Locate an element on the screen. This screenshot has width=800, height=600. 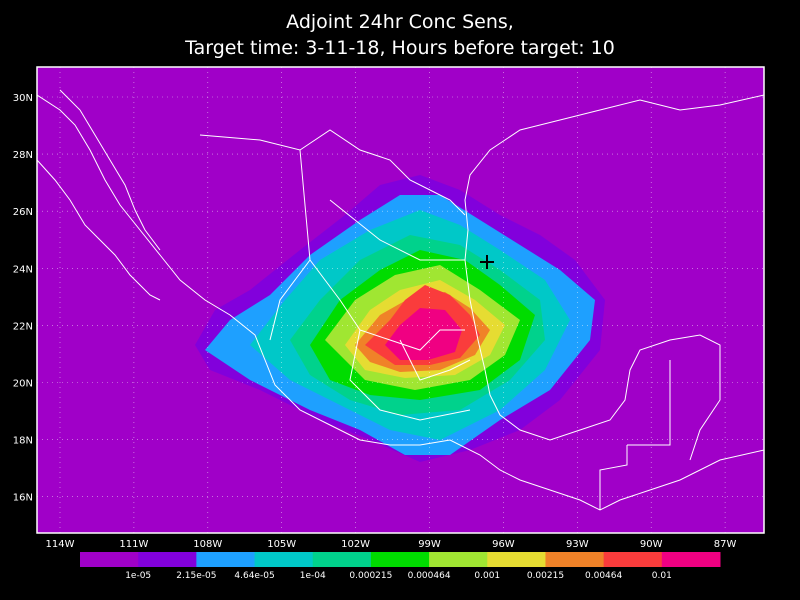
colorbar-label: 1e-04 is located at coordinates (313, 576).